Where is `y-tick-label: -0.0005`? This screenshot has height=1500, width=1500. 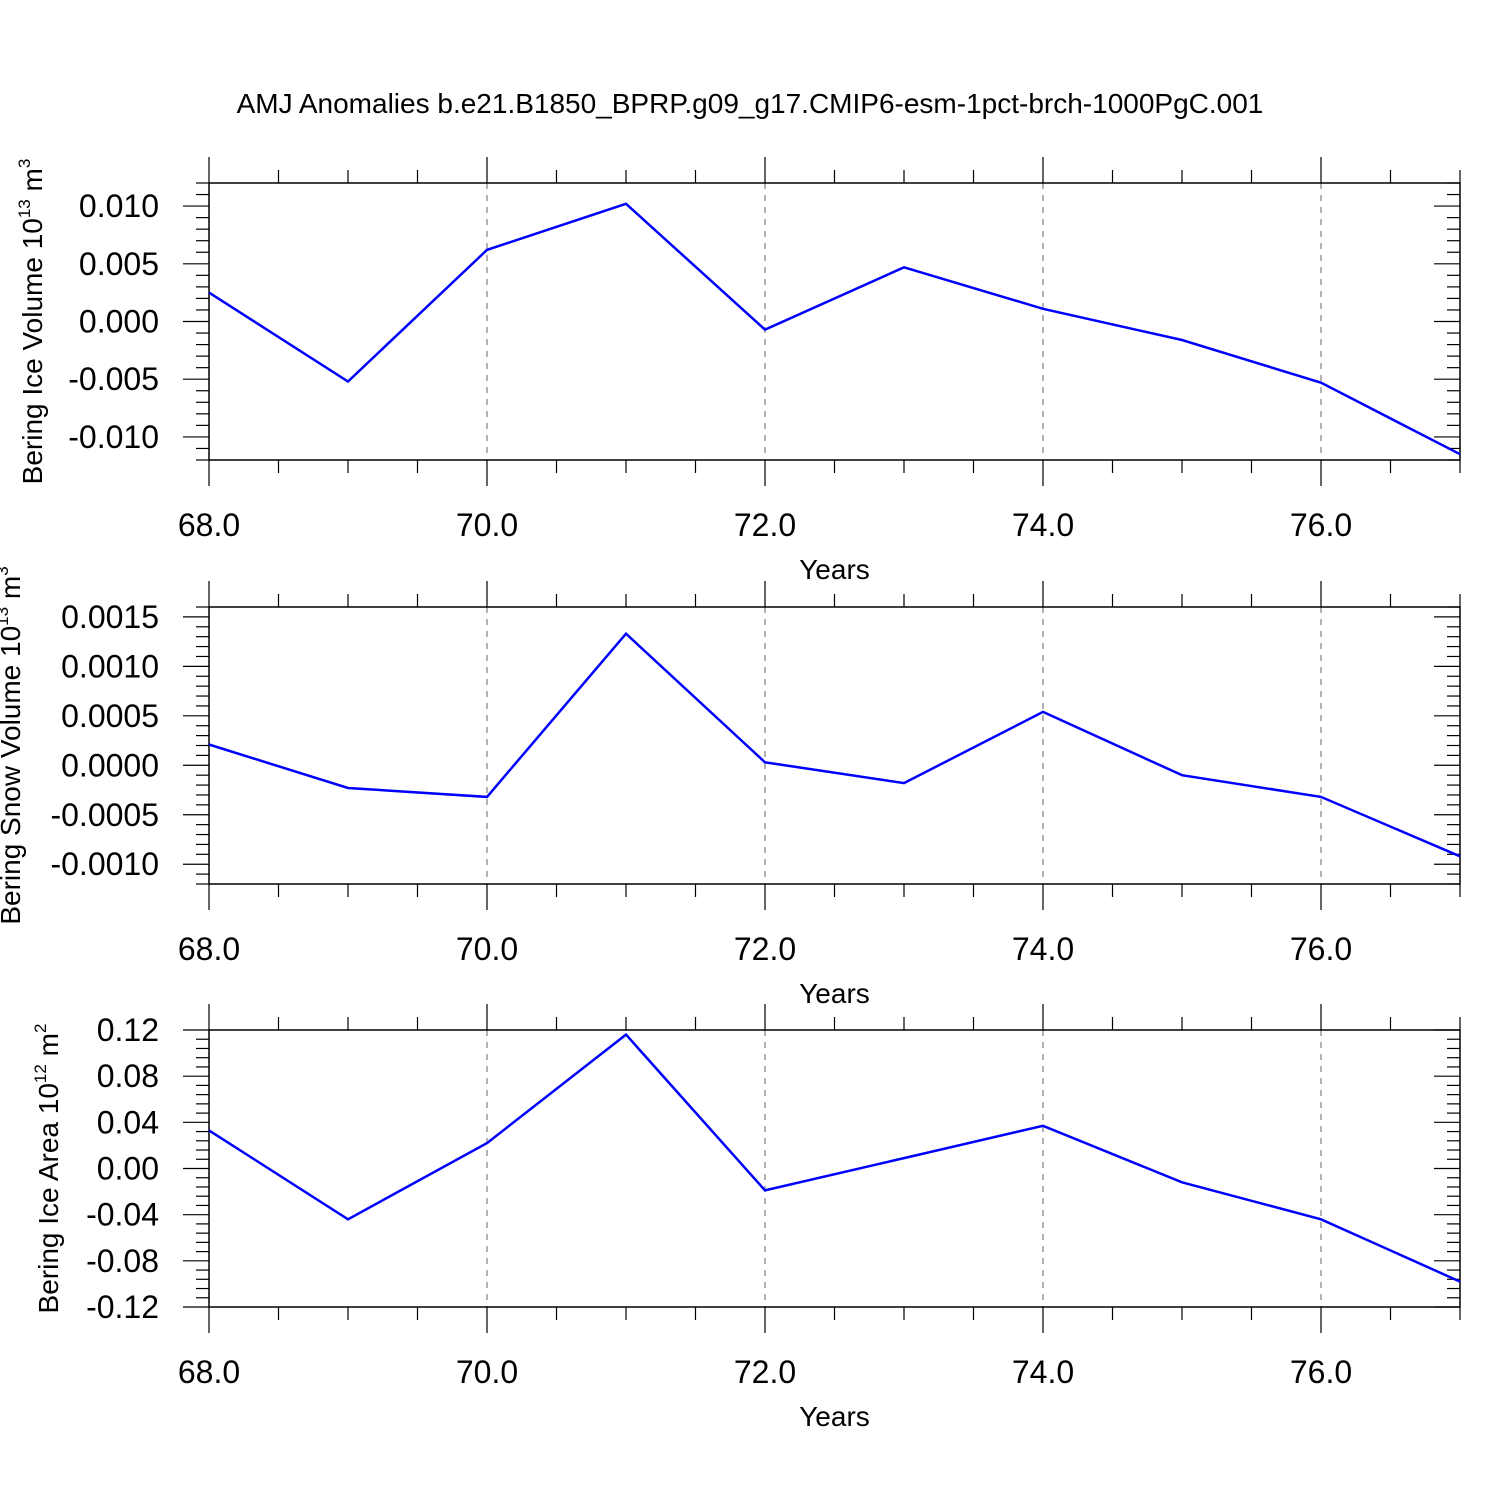
y-tick-label: -0.0005 is located at coordinates (104, 815).